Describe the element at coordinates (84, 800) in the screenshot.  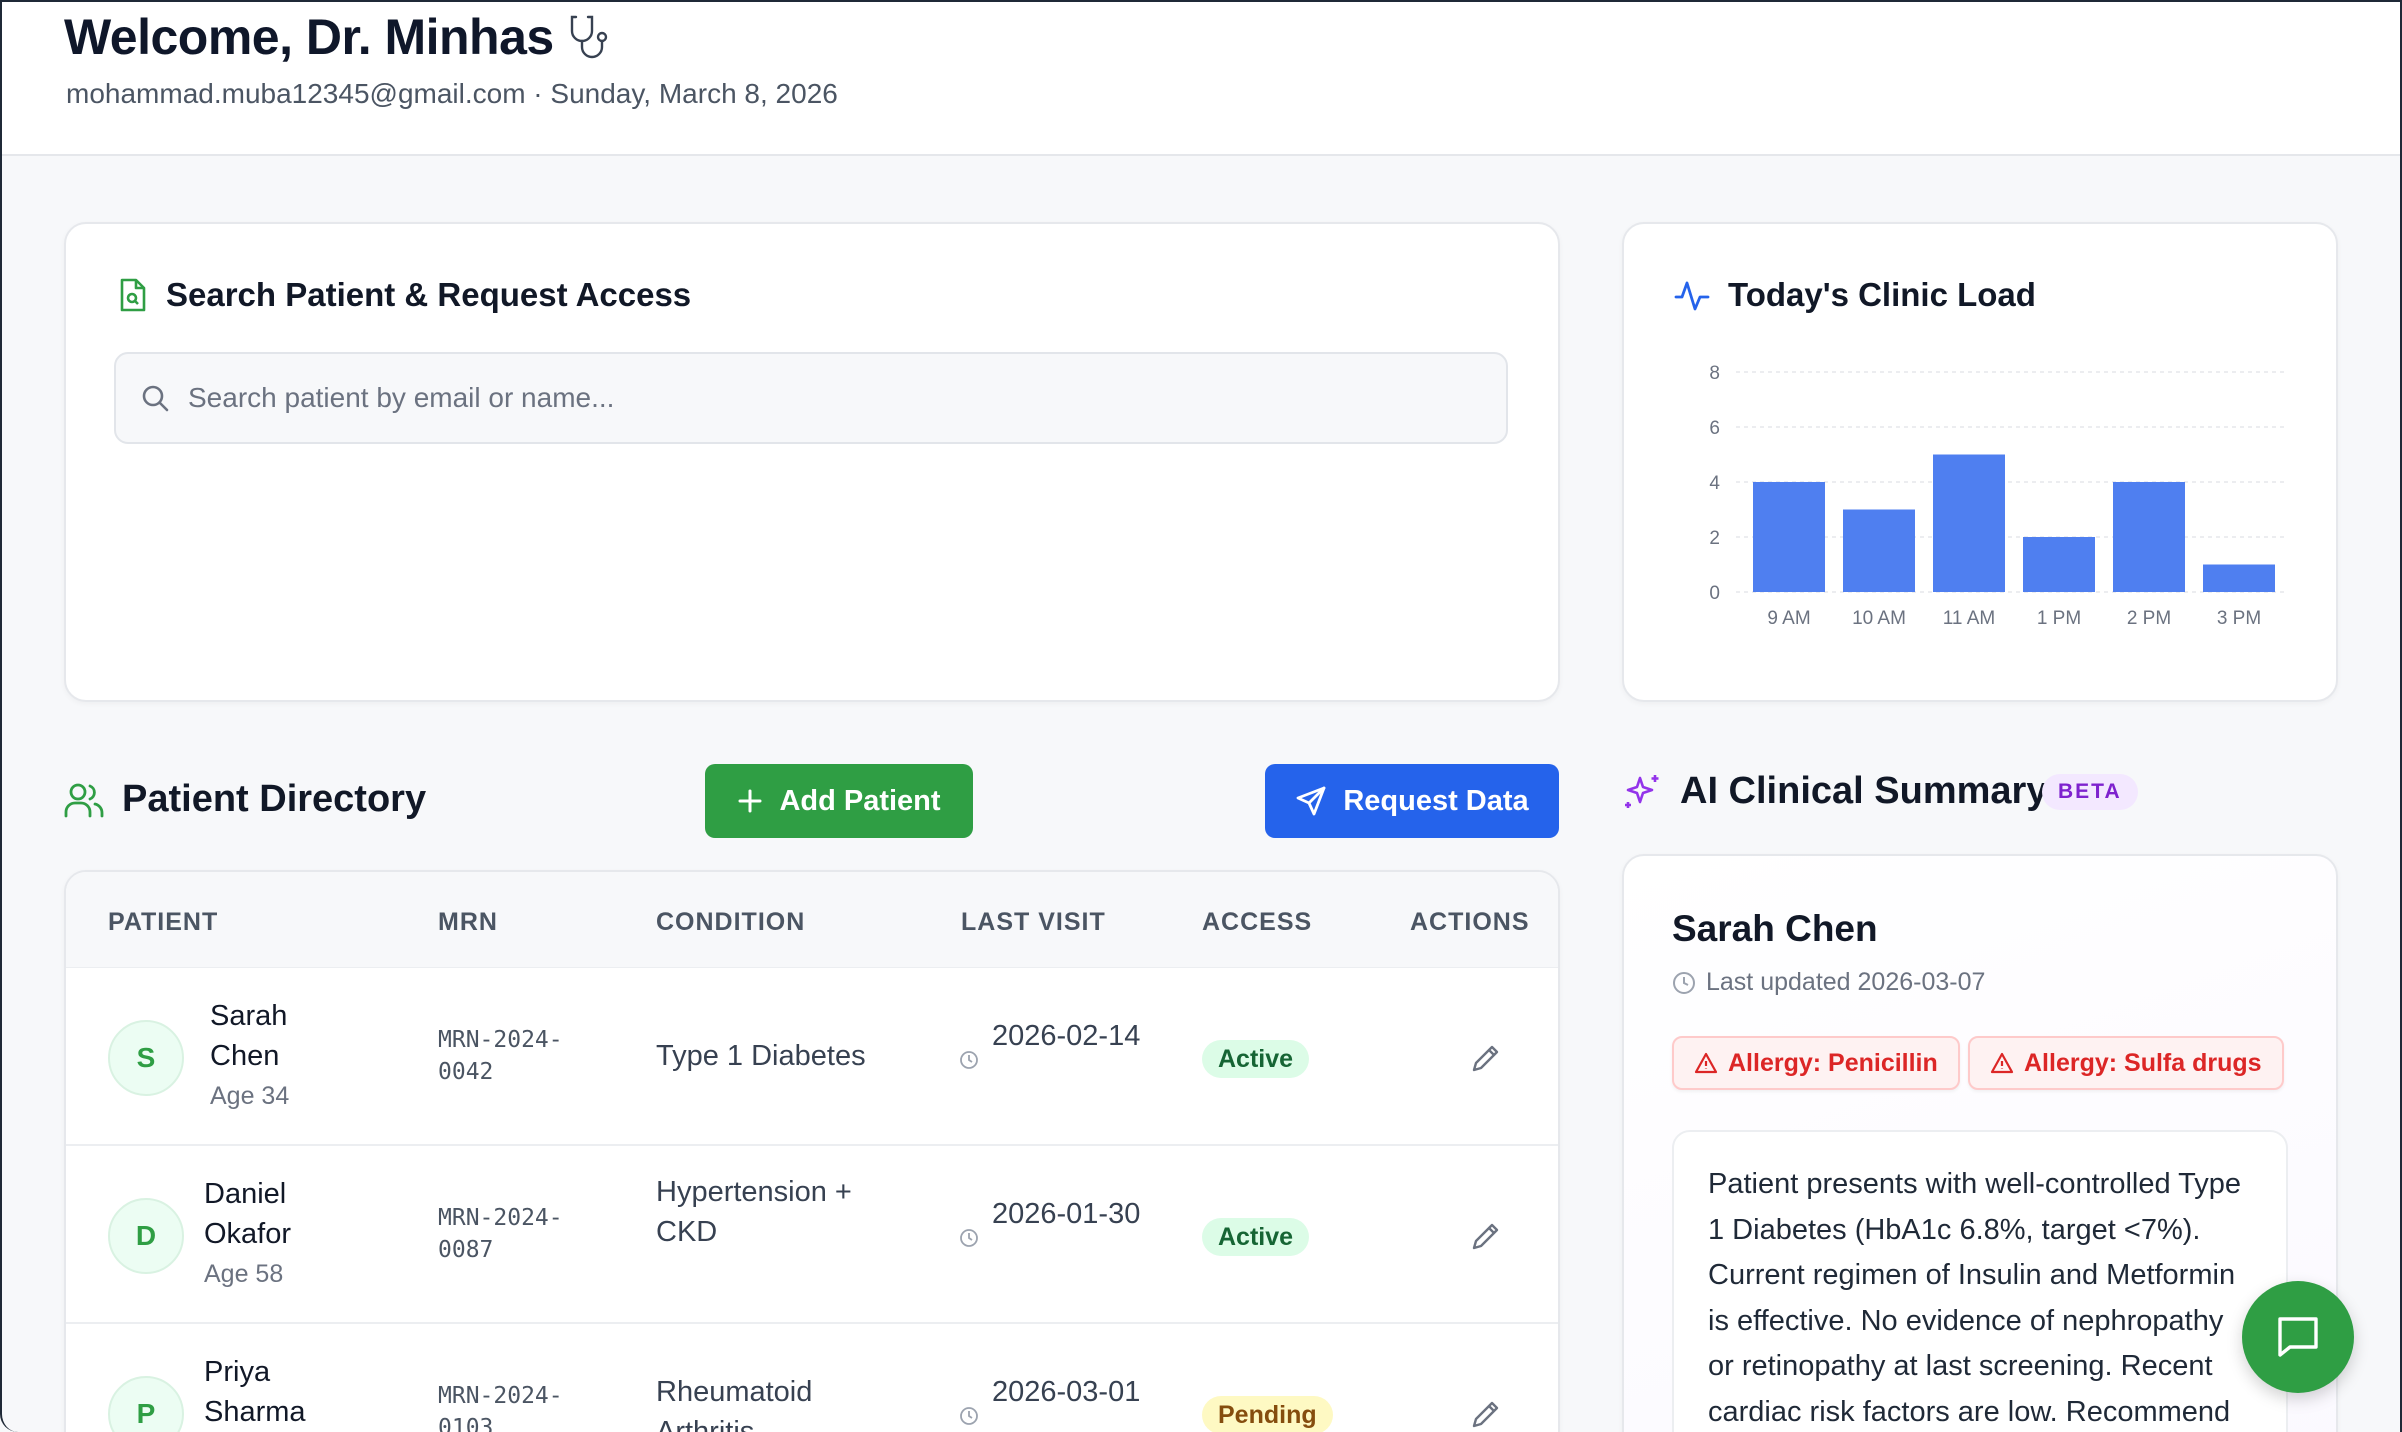
I see `users-icon` at that location.